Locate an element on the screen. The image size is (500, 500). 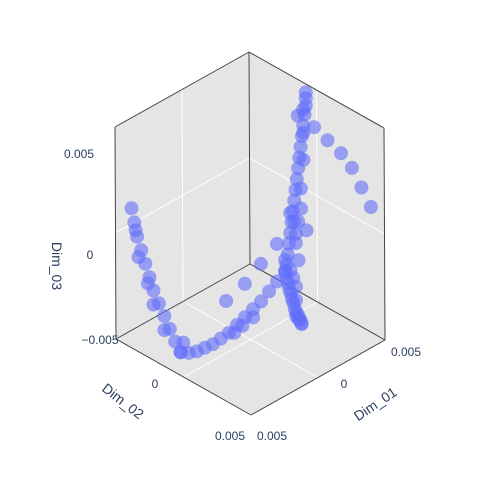
y-axis-title: Dim_02 is located at coordinates (123, 401).